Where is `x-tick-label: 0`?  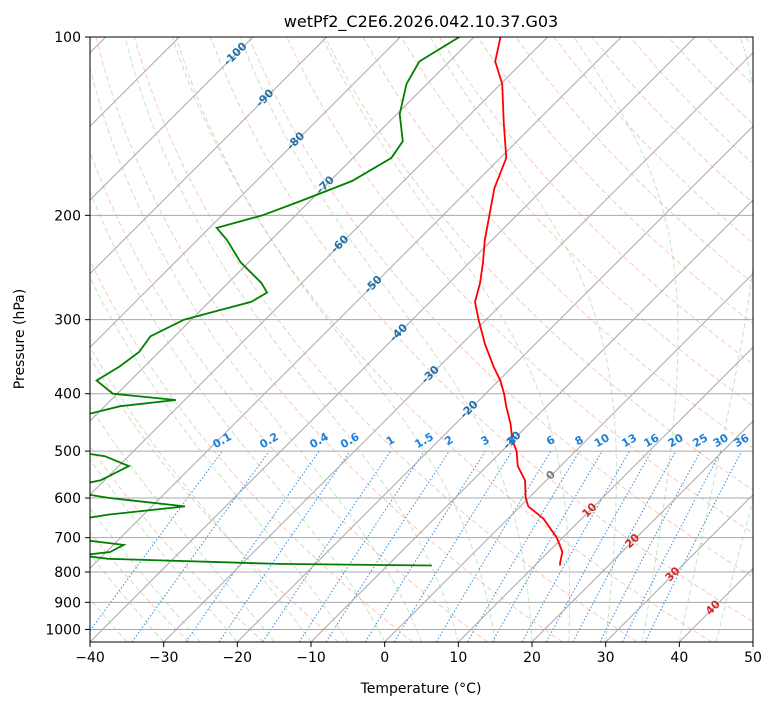 x-tick-label: 0 is located at coordinates (384, 658).